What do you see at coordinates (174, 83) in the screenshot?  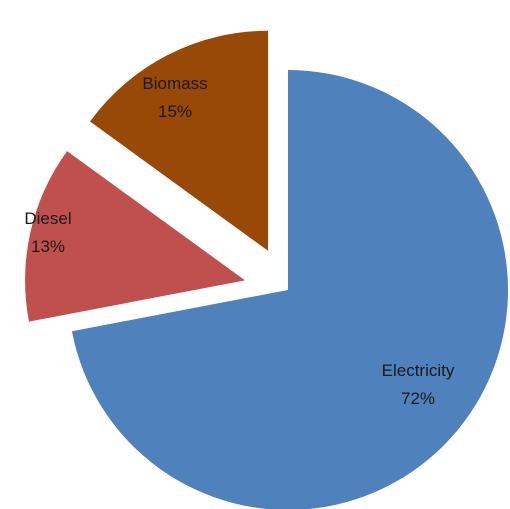 I see `slice-name: Biomass` at bounding box center [174, 83].